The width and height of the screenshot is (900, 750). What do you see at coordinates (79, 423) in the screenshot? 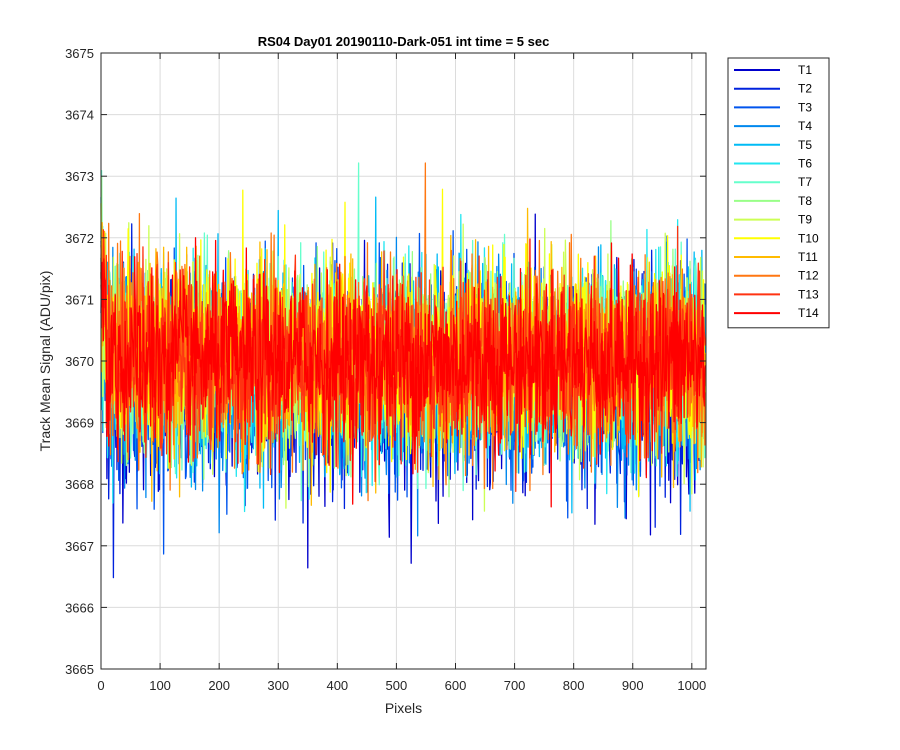
I see `y-tick-label: 3669` at bounding box center [79, 423].